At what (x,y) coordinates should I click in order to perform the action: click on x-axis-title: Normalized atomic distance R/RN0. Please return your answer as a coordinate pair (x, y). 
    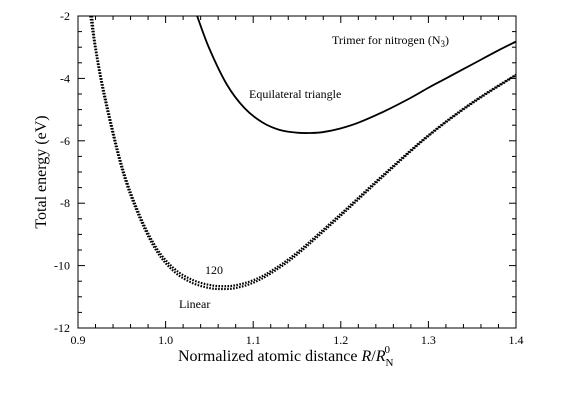
    Looking at the image, I should click on (286, 356).